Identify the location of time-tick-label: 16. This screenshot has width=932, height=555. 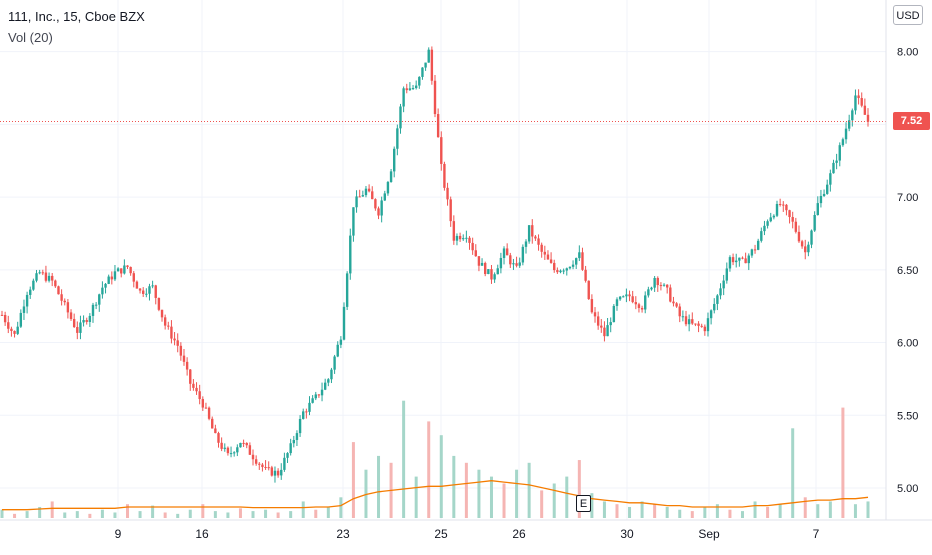
(202, 534).